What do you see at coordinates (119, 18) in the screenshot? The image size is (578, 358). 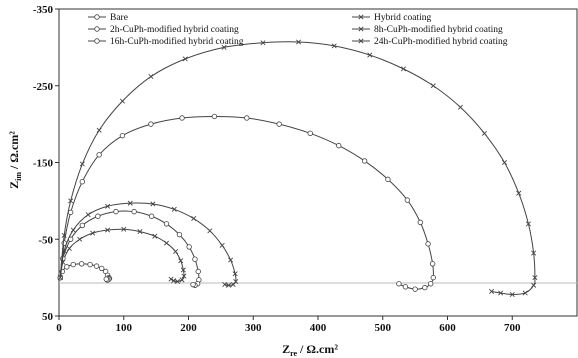 I see `legend-label: Bare` at bounding box center [119, 18].